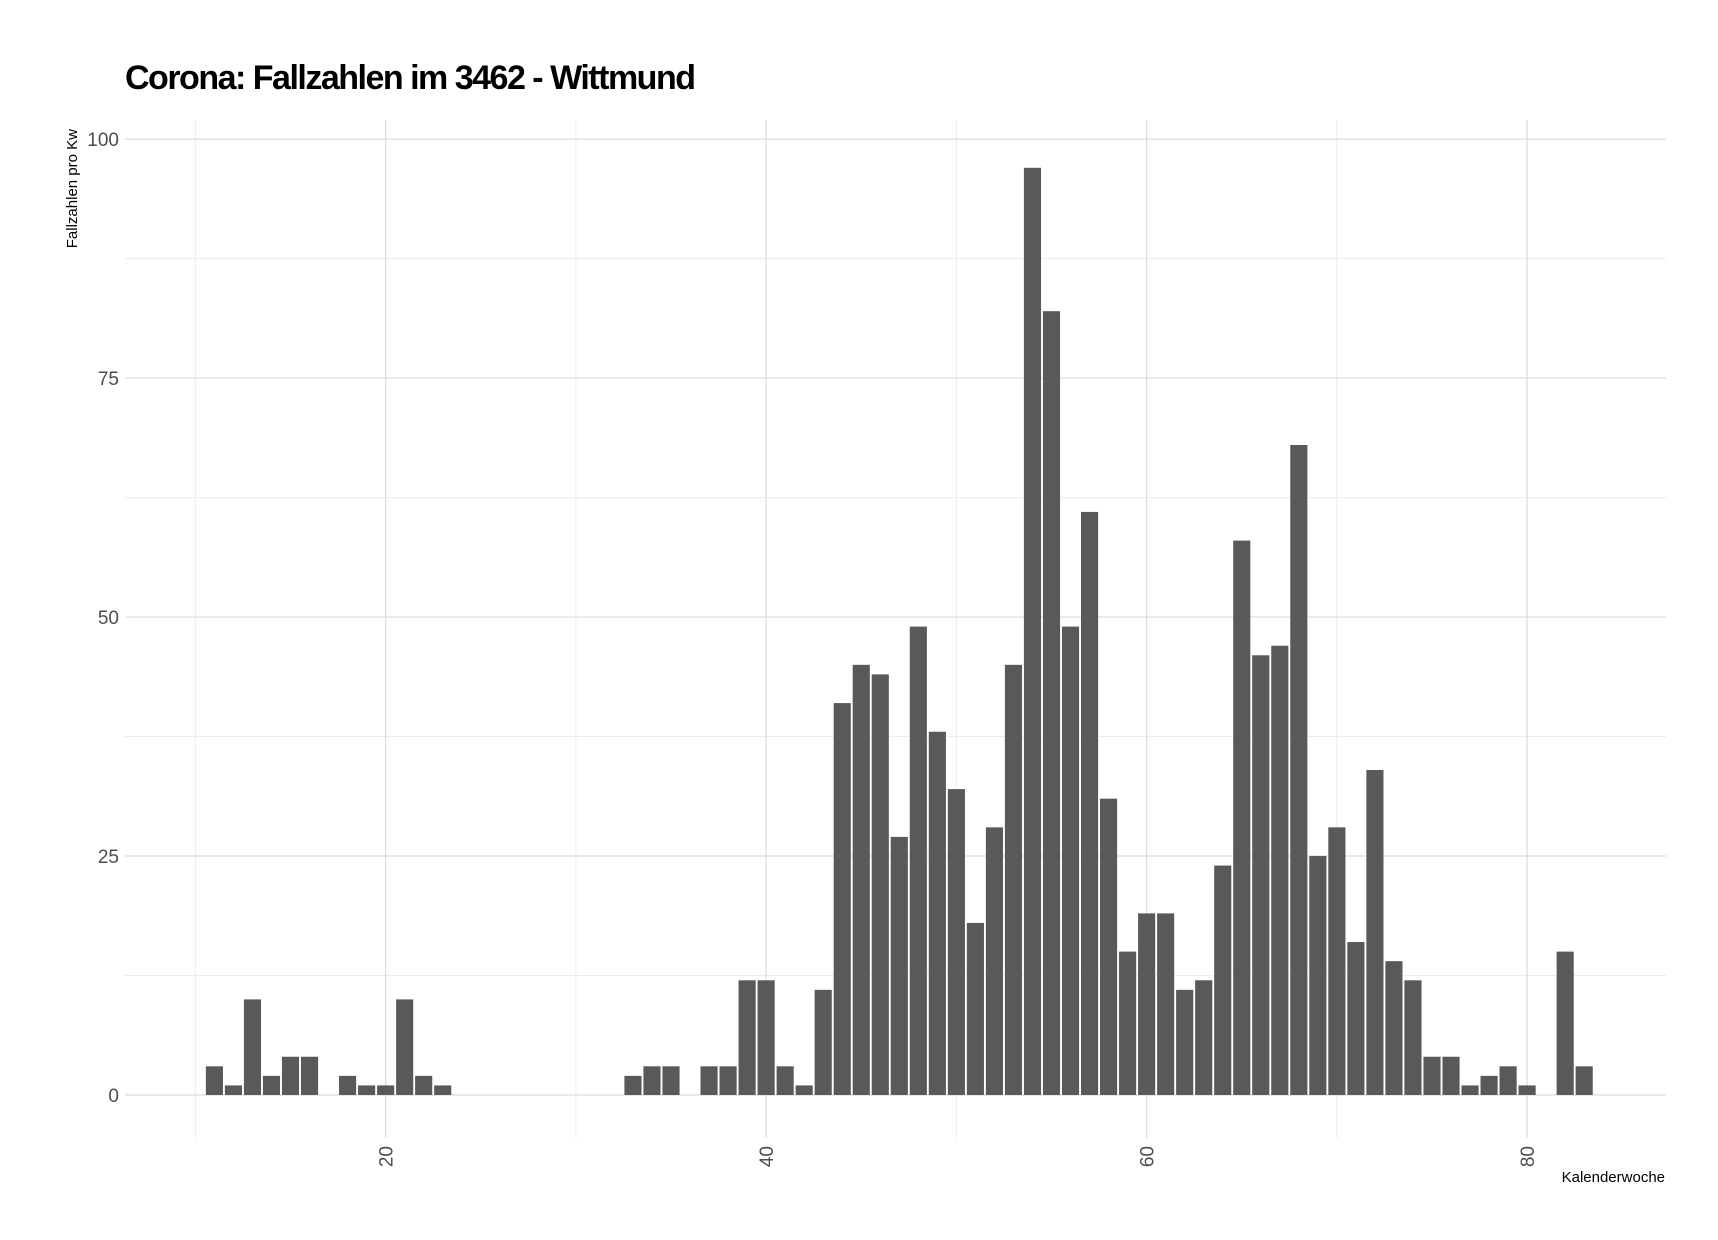 Image resolution: width=1718 pixels, height=1240 pixels. What do you see at coordinates (108, 857) in the screenshot?
I see `y-tick-label: 25` at bounding box center [108, 857].